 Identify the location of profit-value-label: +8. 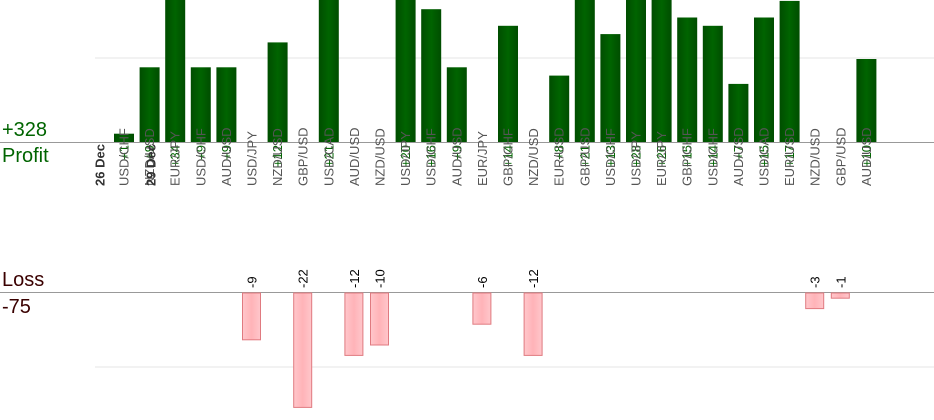
(559, 152).